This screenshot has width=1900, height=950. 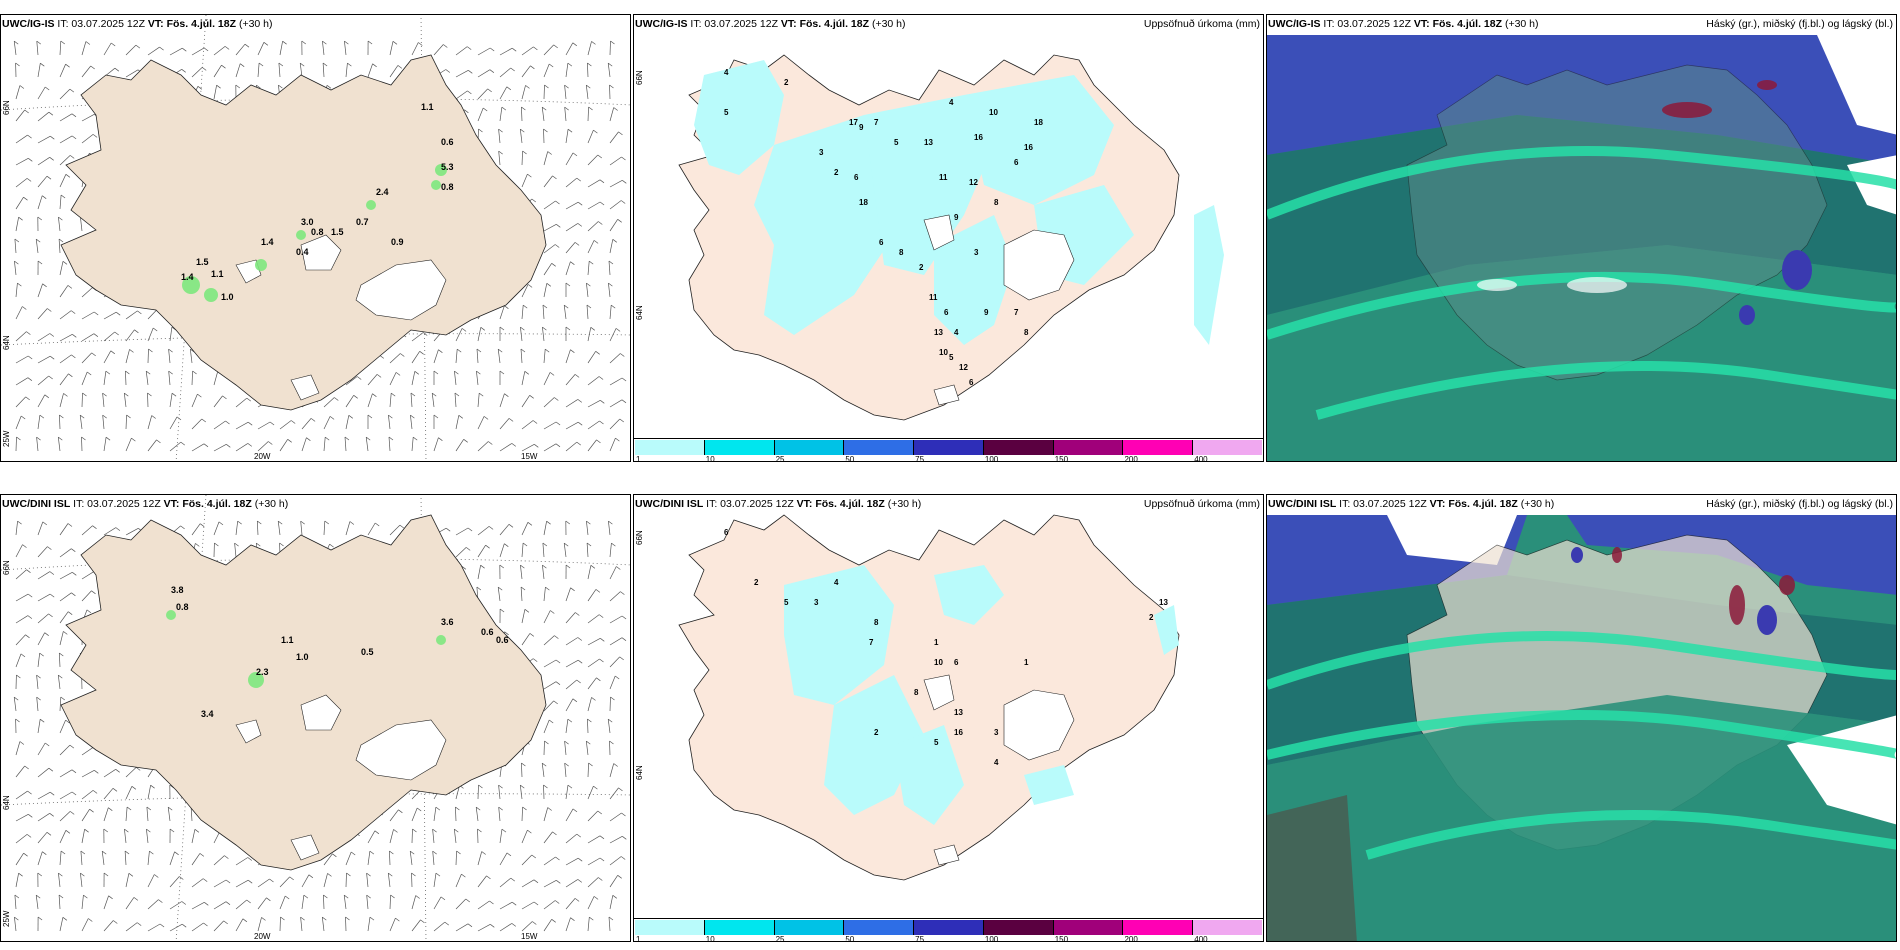 What do you see at coordinates (341, 317) in the screenshot?
I see `glaciers` at bounding box center [341, 317].